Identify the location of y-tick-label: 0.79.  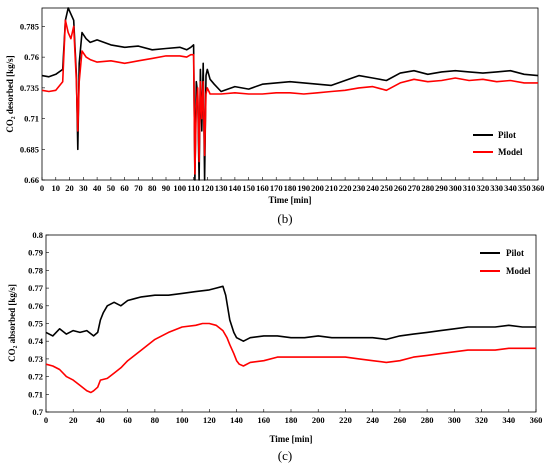
(35, 253).